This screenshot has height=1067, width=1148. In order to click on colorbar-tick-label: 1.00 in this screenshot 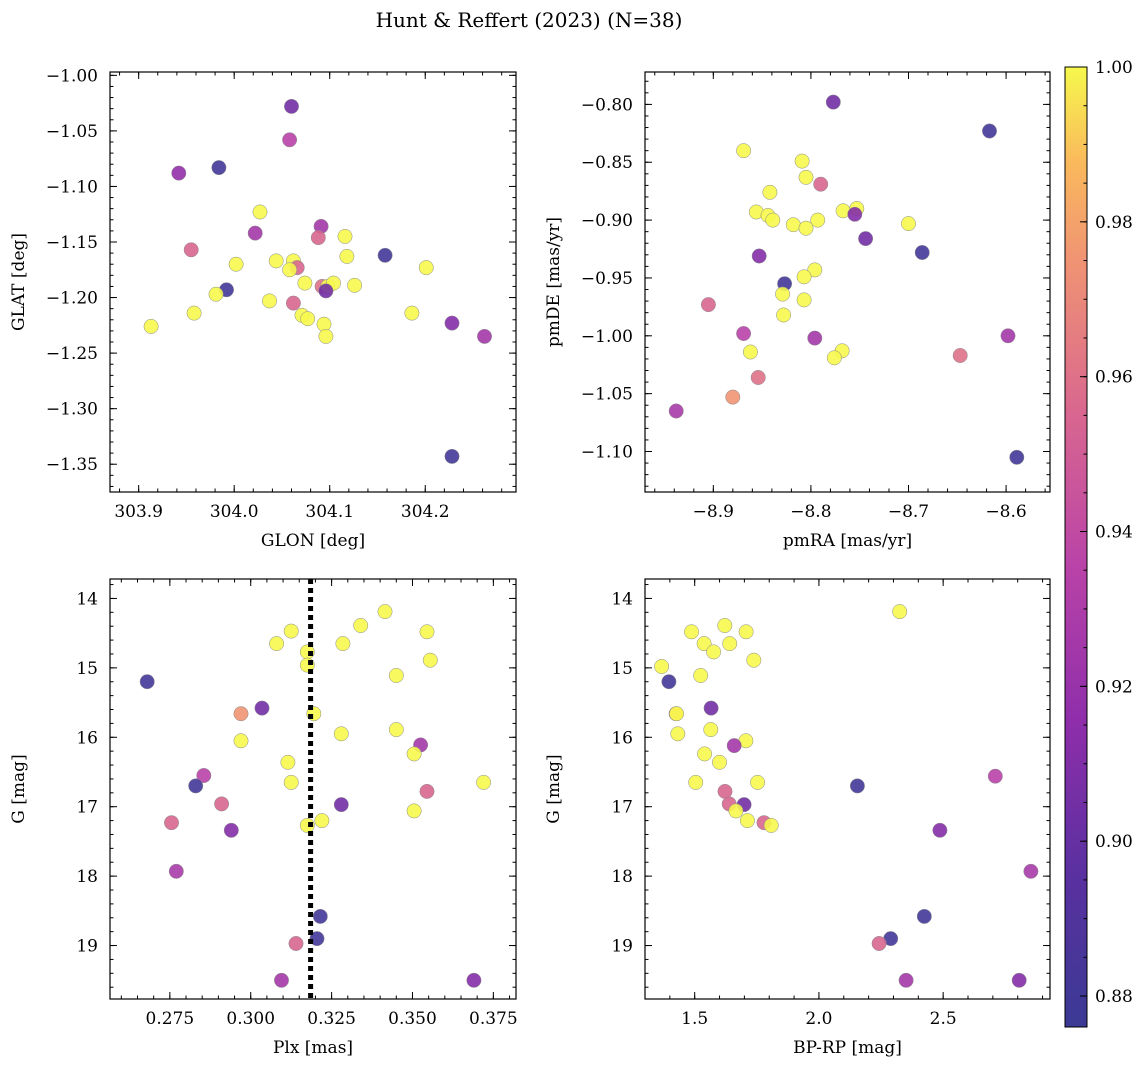, I will do `click(1114, 68)`.